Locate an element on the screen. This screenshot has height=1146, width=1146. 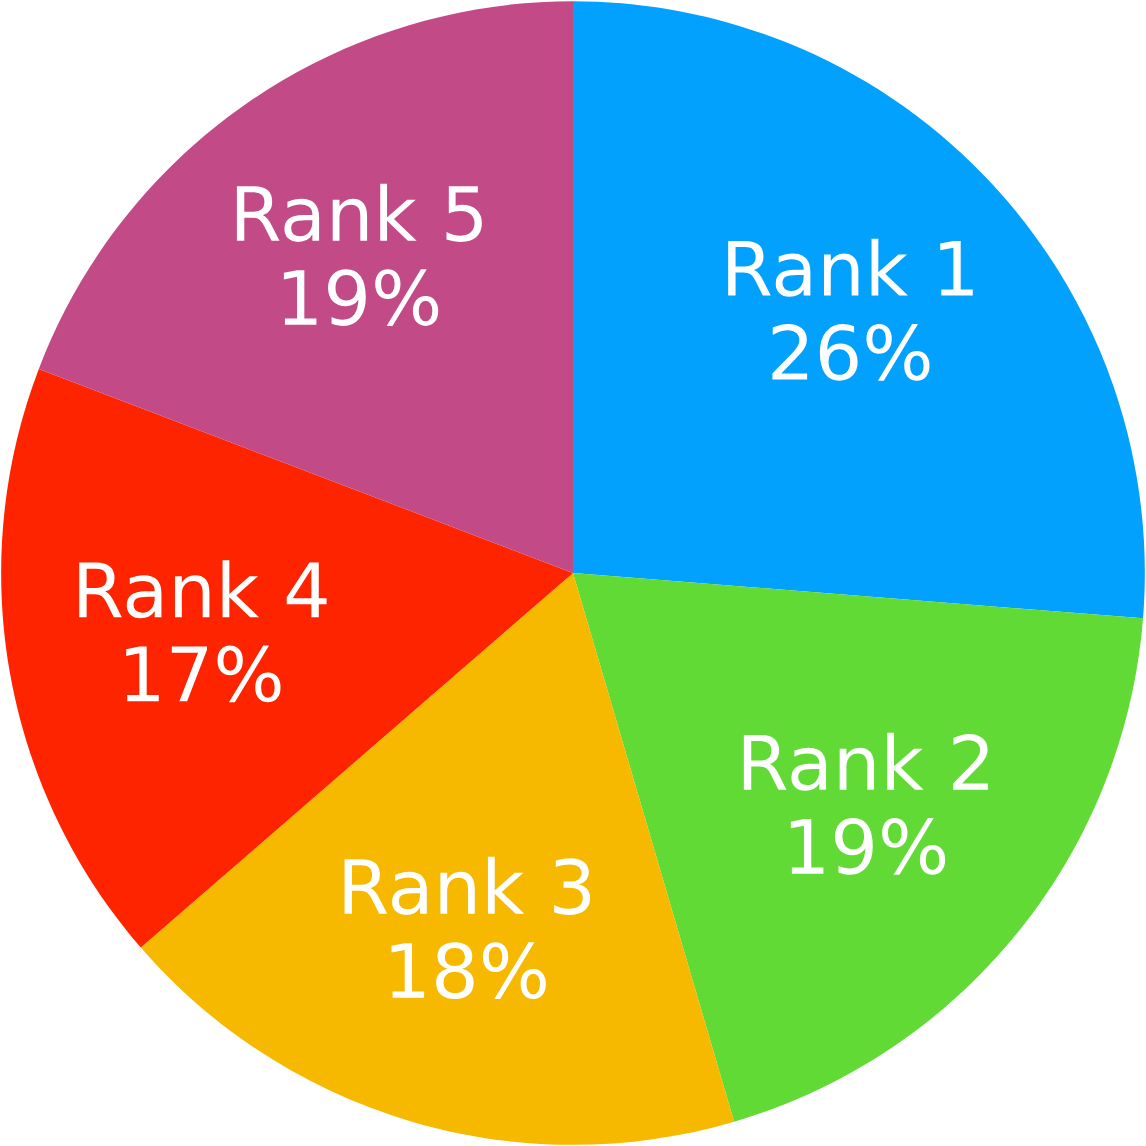
slice-label: Rank 4 is located at coordinates (203, 589).